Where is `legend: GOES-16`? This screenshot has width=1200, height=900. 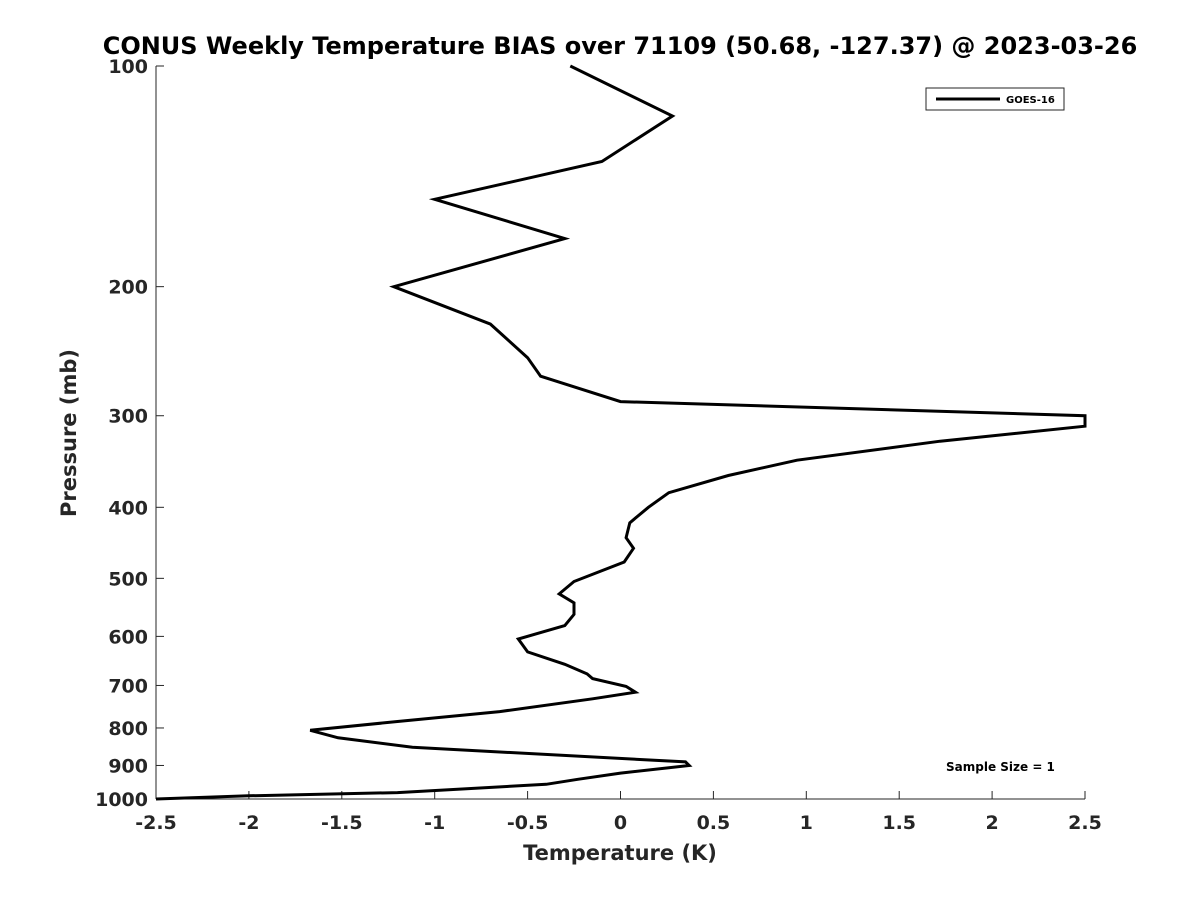
legend: GOES-16 is located at coordinates (995, 99).